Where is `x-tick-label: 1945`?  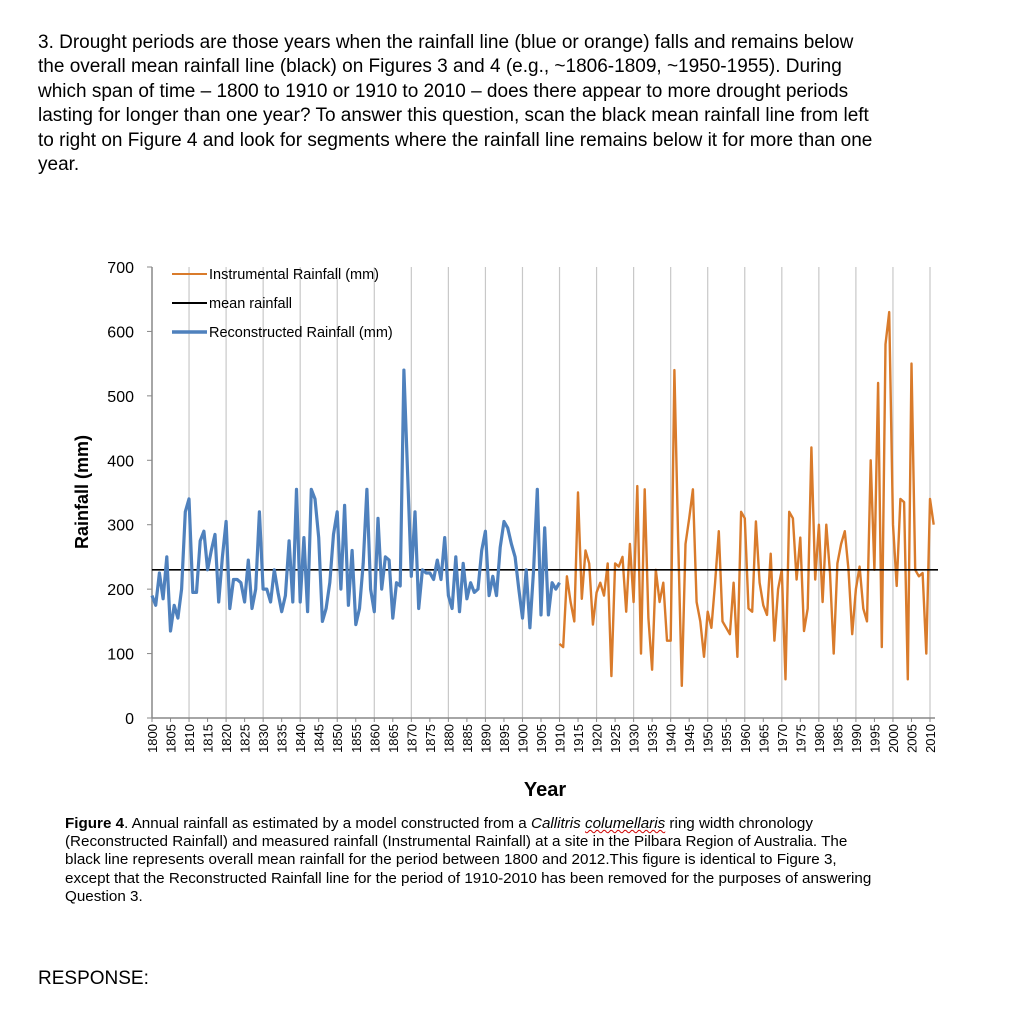 x-tick-label: 1945 is located at coordinates (689, 738).